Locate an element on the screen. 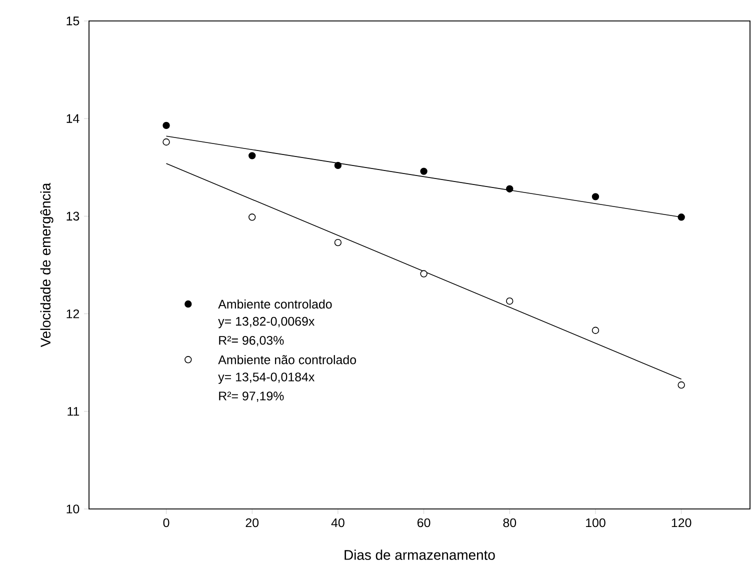  y-tick-label: 15 is located at coordinates (73, 21).